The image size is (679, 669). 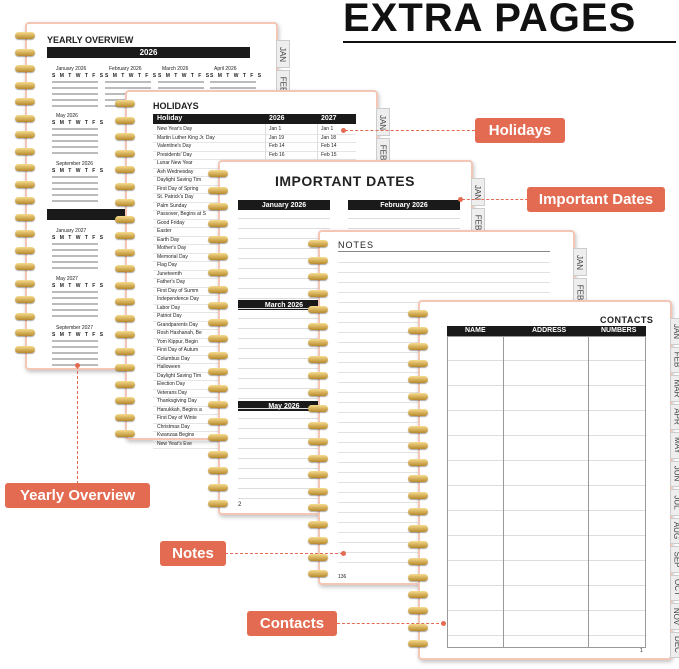 What do you see at coordinates (641, 651) in the screenshot?
I see `text: 1` at bounding box center [641, 651].